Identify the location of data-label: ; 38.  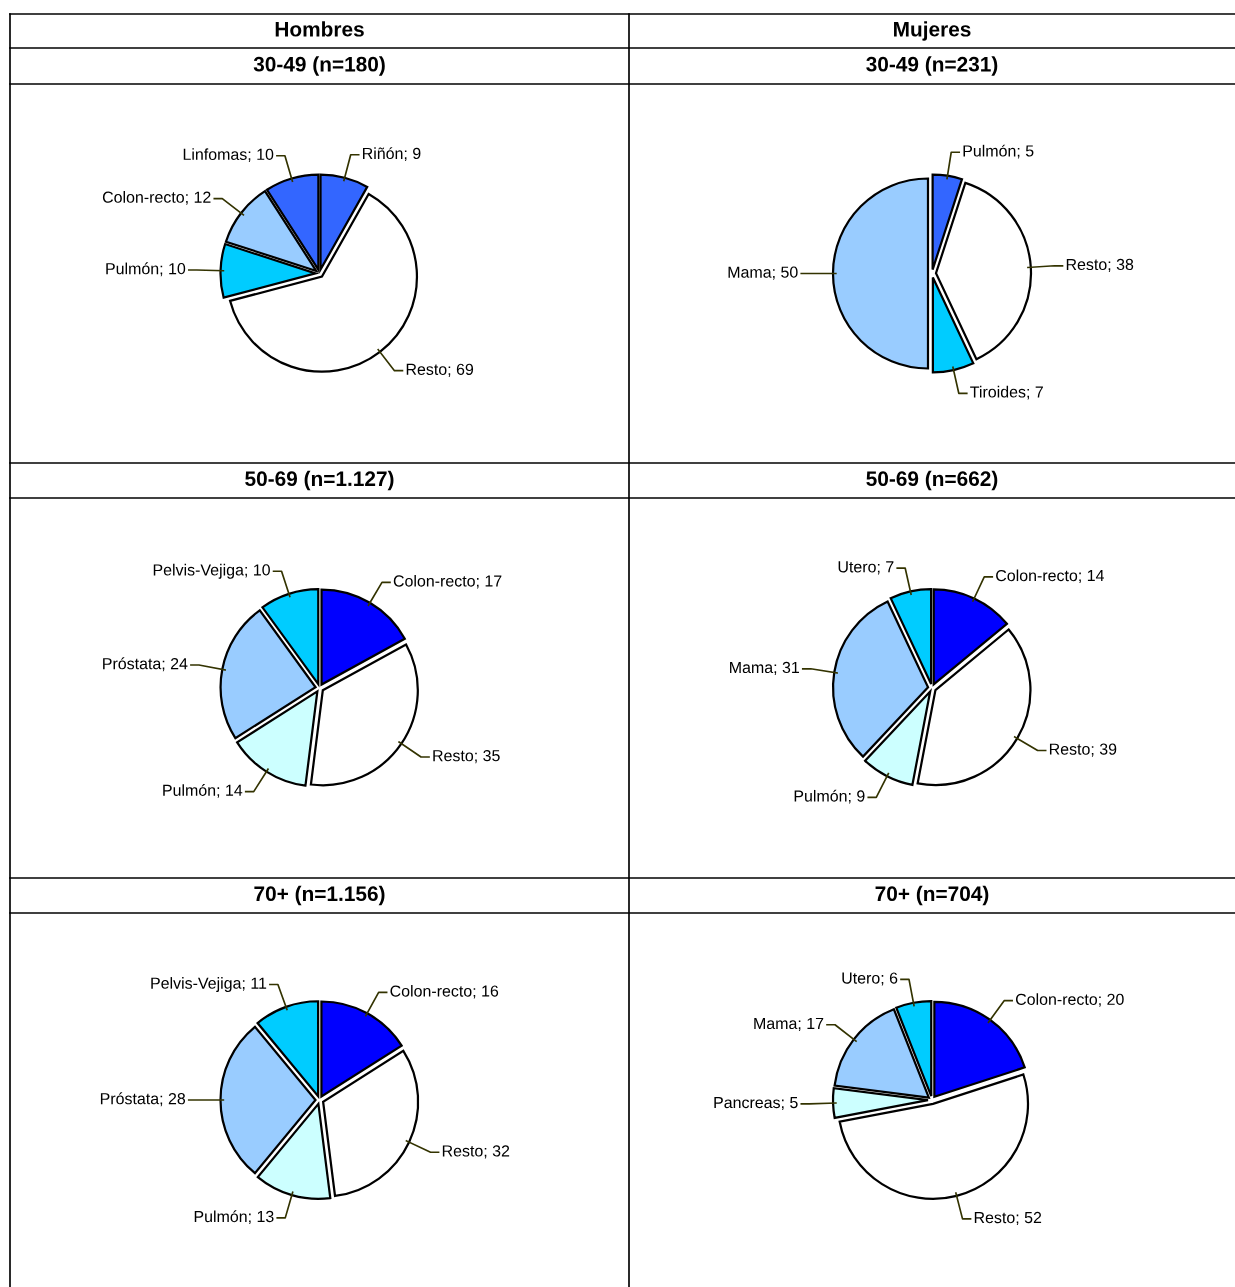
(1121, 265).